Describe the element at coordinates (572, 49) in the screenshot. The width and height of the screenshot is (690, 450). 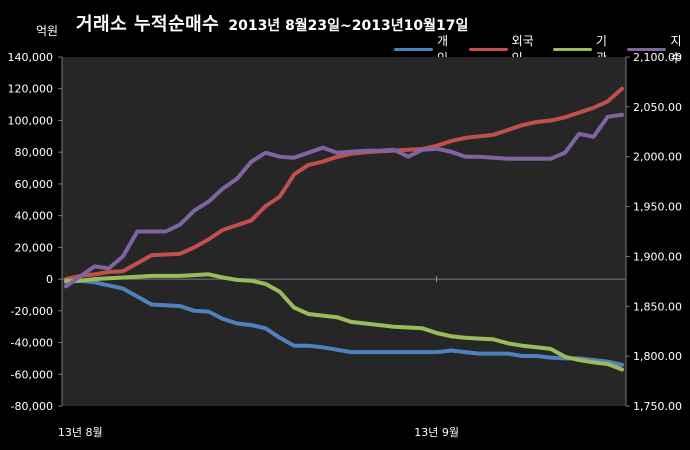
I see `legend-swatch-institution` at that location.